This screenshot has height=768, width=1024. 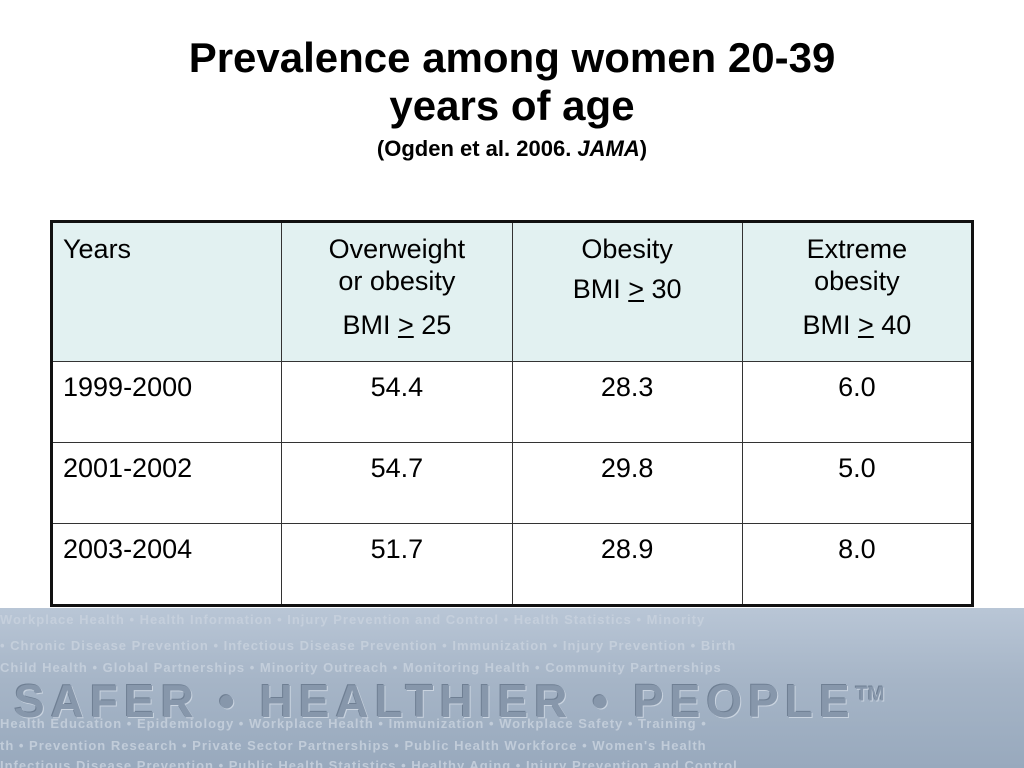 What do you see at coordinates (166, 483) in the screenshot?
I see `cell-years: 2001-2002` at bounding box center [166, 483].